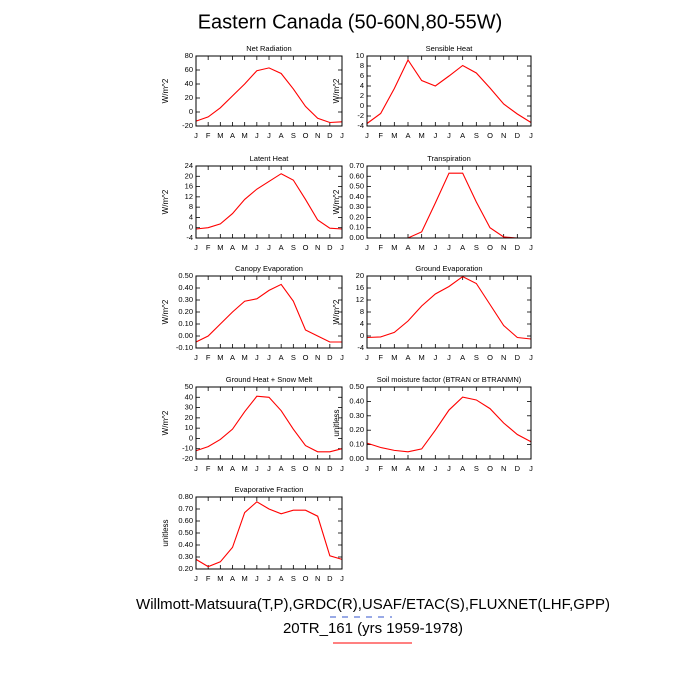  I want to click on y-tick-label: 30, so click(189, 407).